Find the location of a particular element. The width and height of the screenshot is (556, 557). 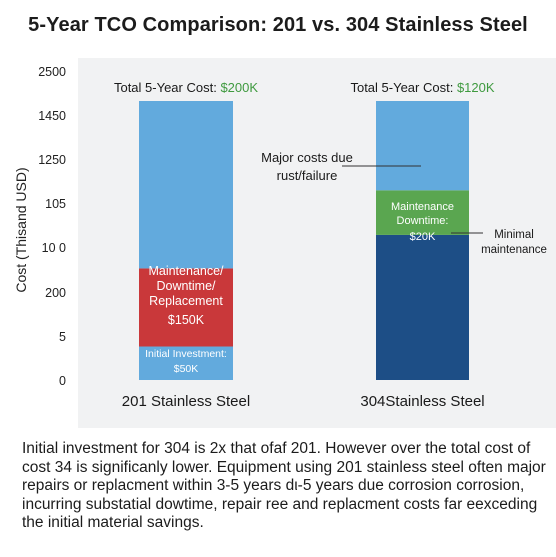

y-tick-label: 5 is located at coordinates (62, 337).